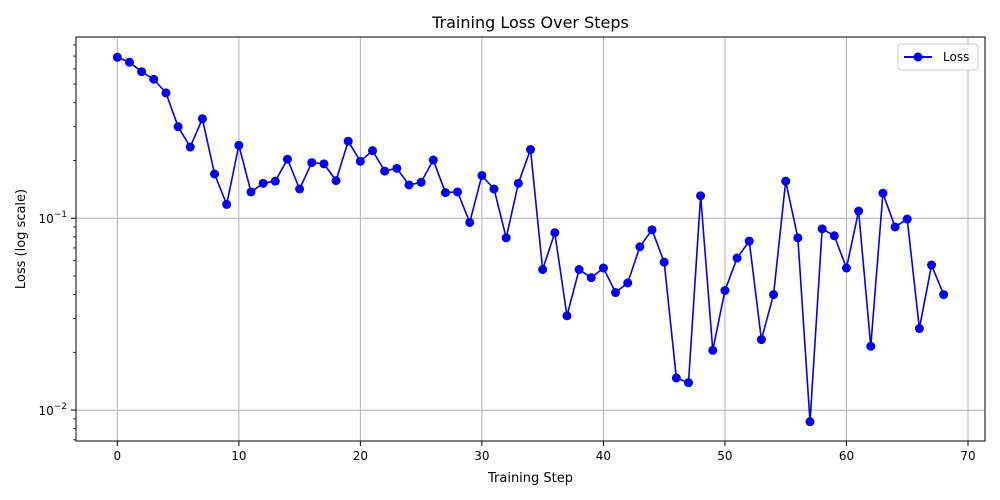 This screenshot has width=1000, height=500. What do you see at coordinates (967, 456) in the screenshot?
I see `x-tick-label: 70` at bounding box center [967, 456].